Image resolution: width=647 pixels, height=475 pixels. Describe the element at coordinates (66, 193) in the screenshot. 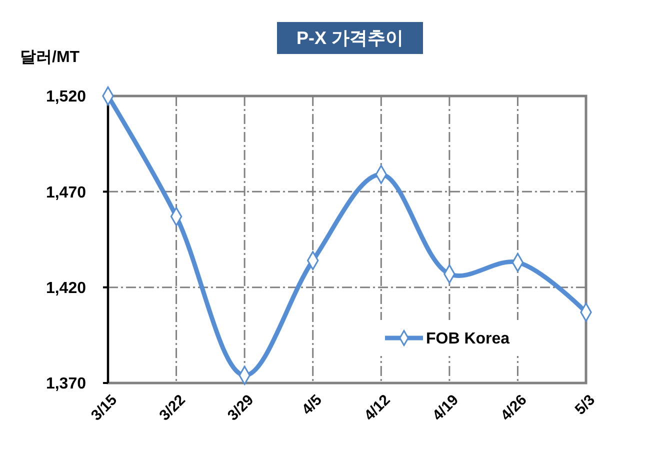

I see `y-tick-label: 1,470` at that location.